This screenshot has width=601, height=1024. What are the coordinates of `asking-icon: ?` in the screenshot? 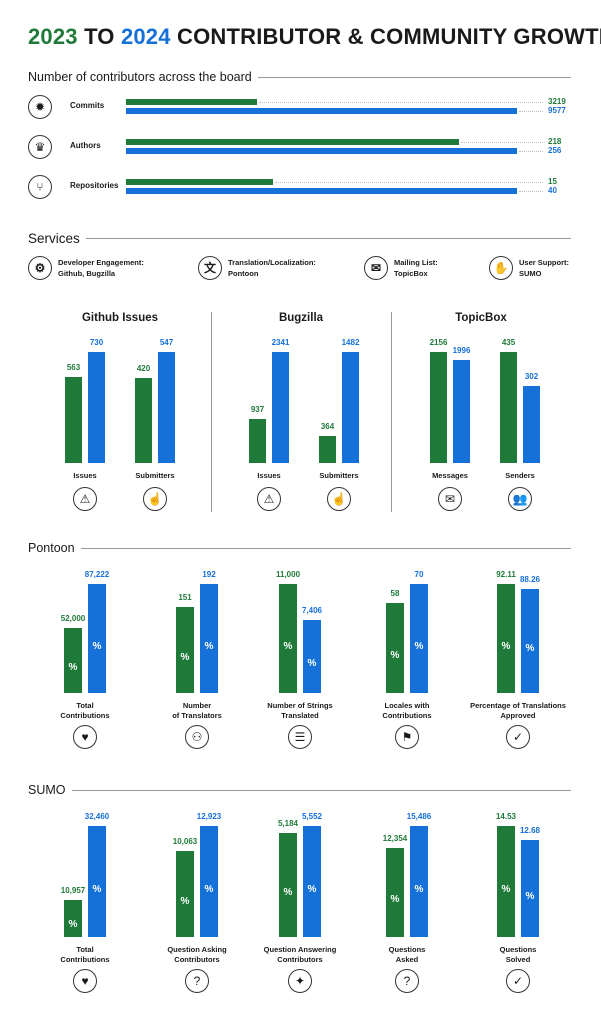 It's located at (197, 981).